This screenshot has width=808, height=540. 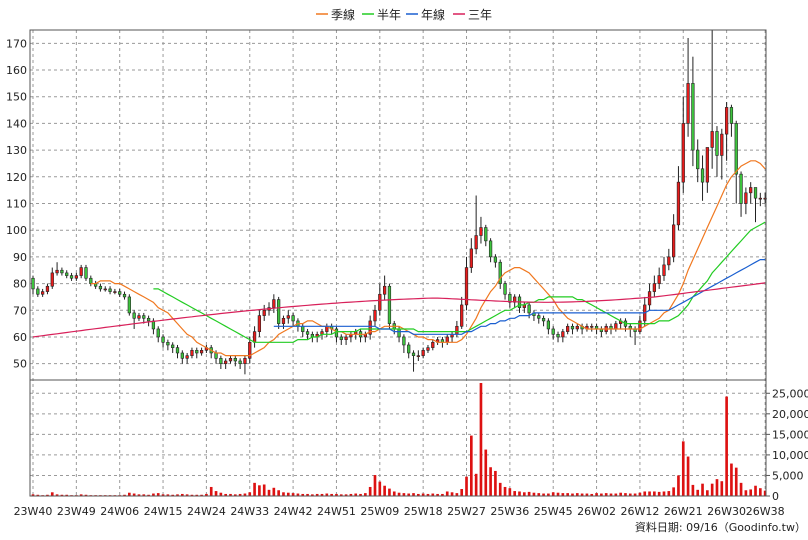 I want to click on date-tick-label: 25W27, so click(x=466, y=511).